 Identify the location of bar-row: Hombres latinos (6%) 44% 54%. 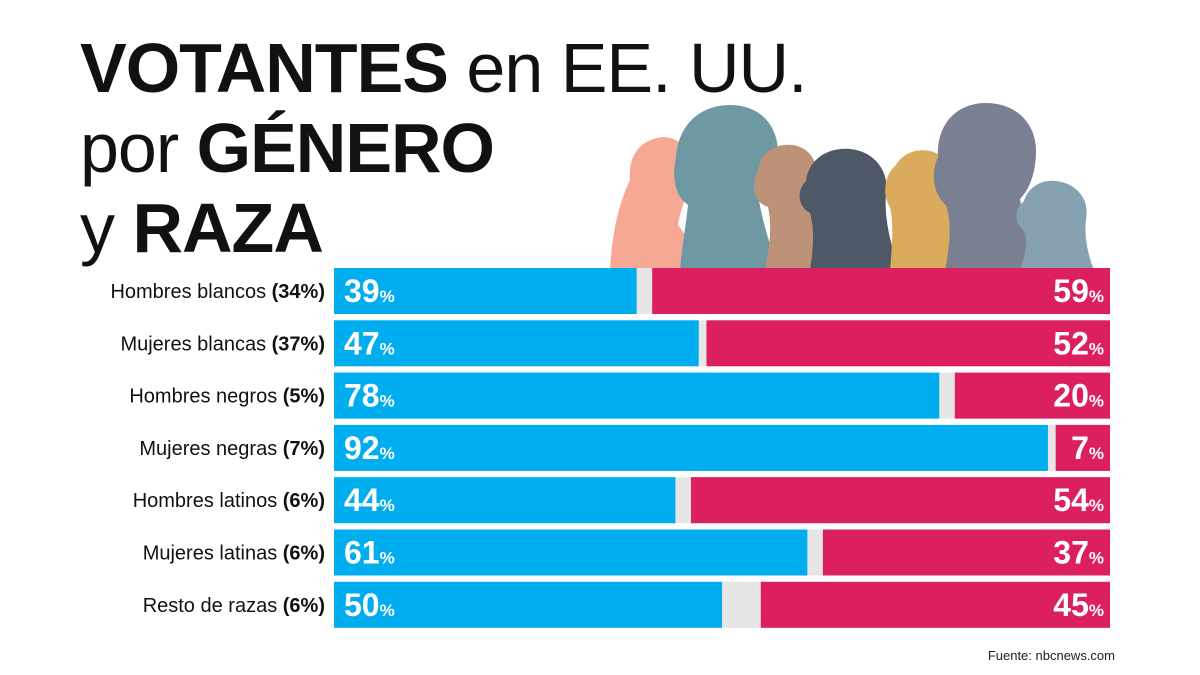
(621, 500).